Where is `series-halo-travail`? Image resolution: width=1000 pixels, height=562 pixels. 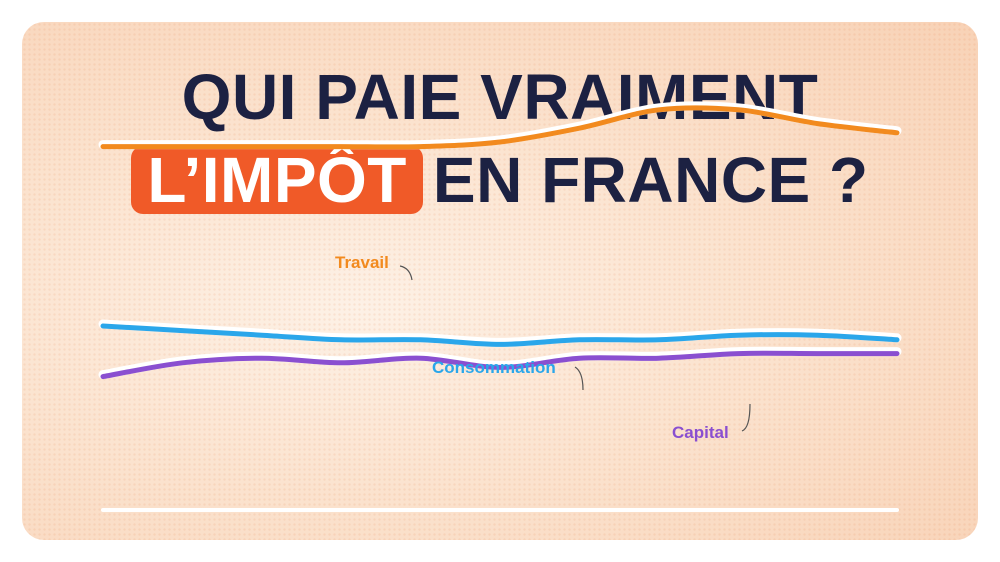 series-halo-travail is located at coordinates (500, 125).